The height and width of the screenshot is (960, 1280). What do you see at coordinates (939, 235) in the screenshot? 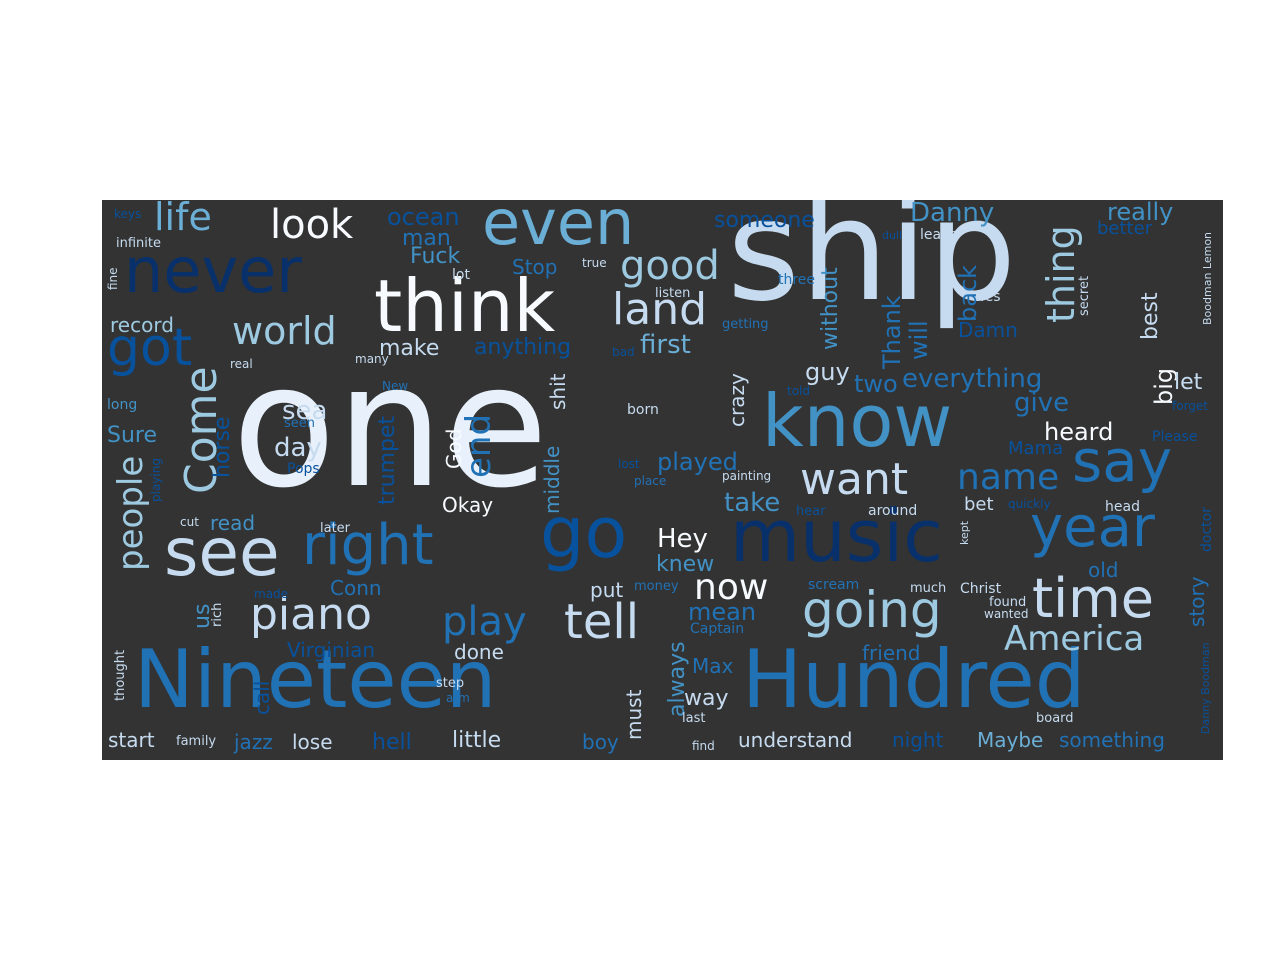
I see `word-leave: leave` at bounding box center [939, 235].